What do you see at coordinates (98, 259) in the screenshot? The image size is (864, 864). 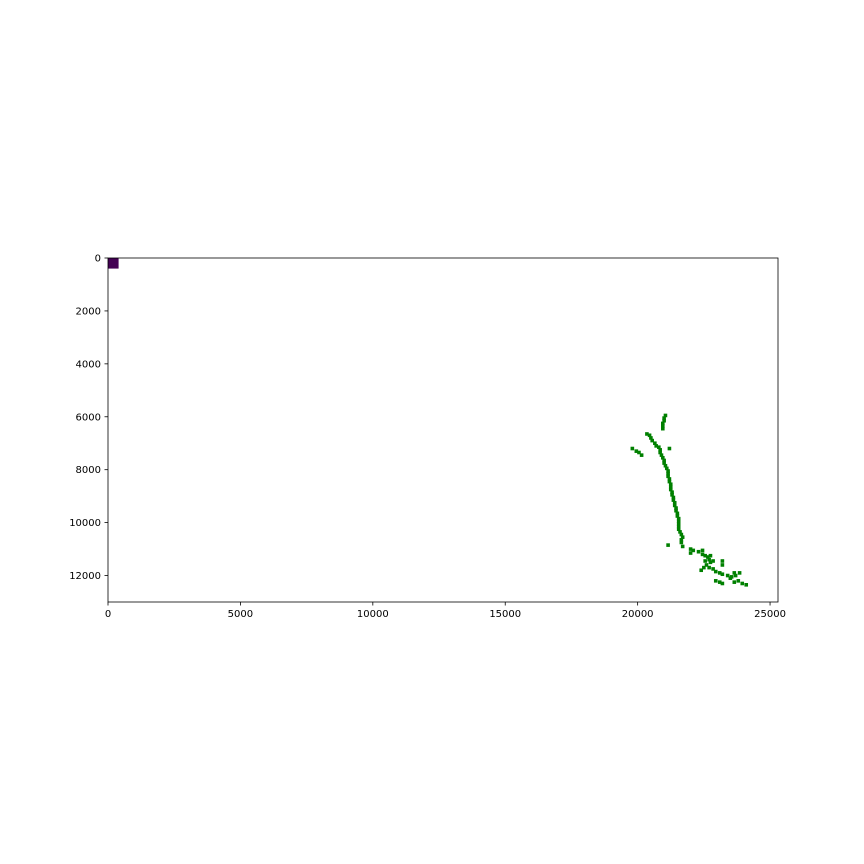 I see `y-tick-label: 0` at bounding box center [98, 259].